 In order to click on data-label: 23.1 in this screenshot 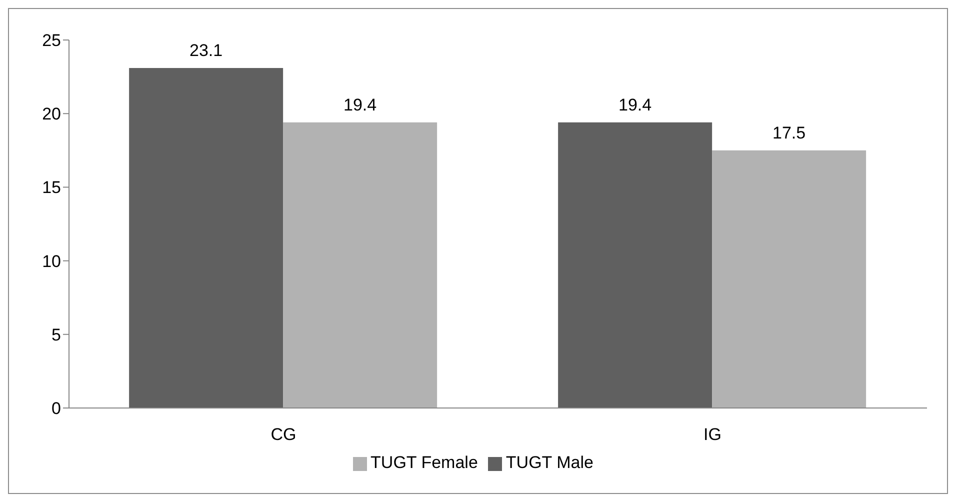, I will do `click(206, 50)`.